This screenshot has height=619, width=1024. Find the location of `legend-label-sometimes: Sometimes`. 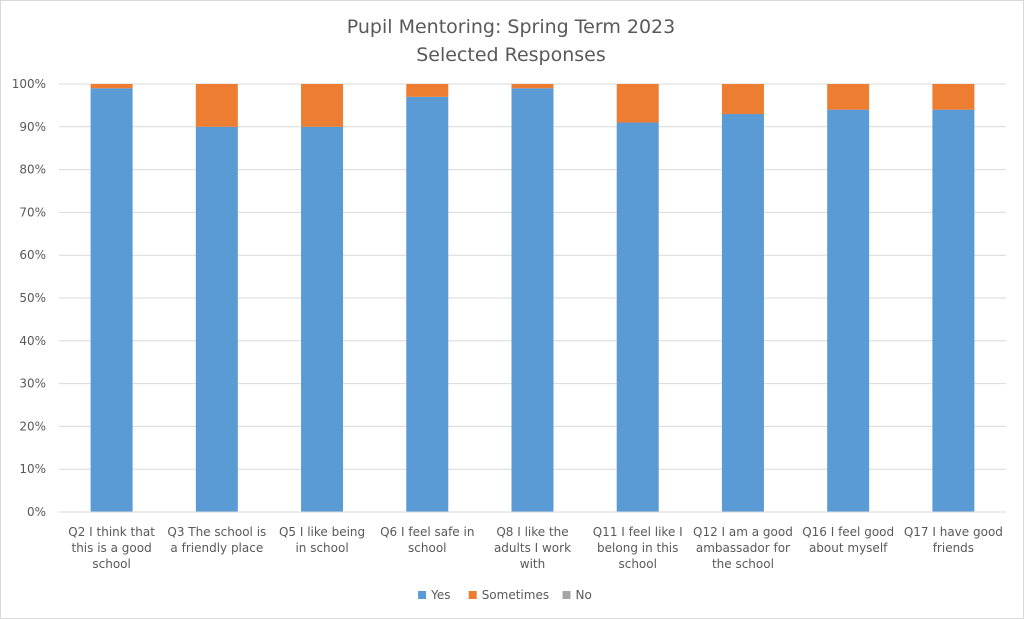

legend-label-sometimes: Sometimes is located at coordinates (515, 595).